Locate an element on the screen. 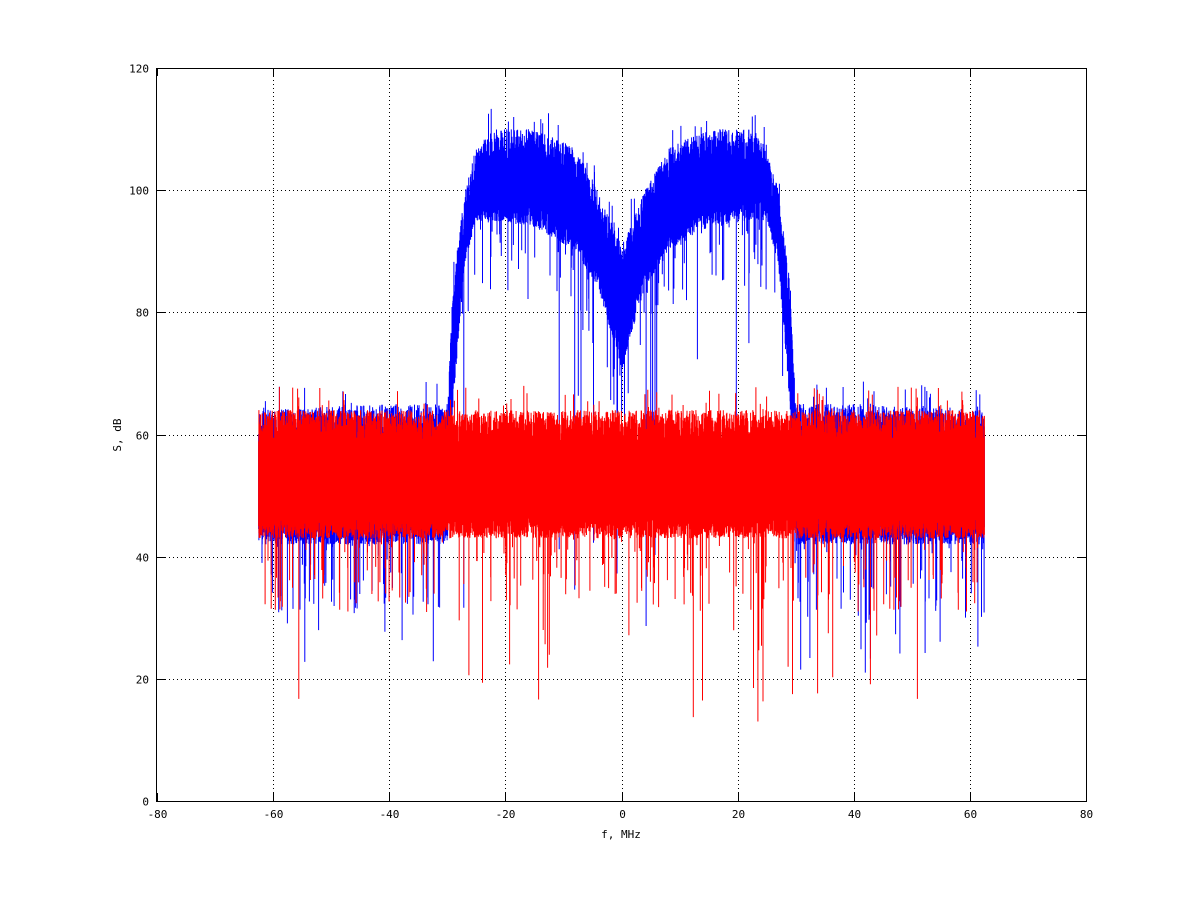  x-tick-label: -60 is located at coordinates (274, 814).